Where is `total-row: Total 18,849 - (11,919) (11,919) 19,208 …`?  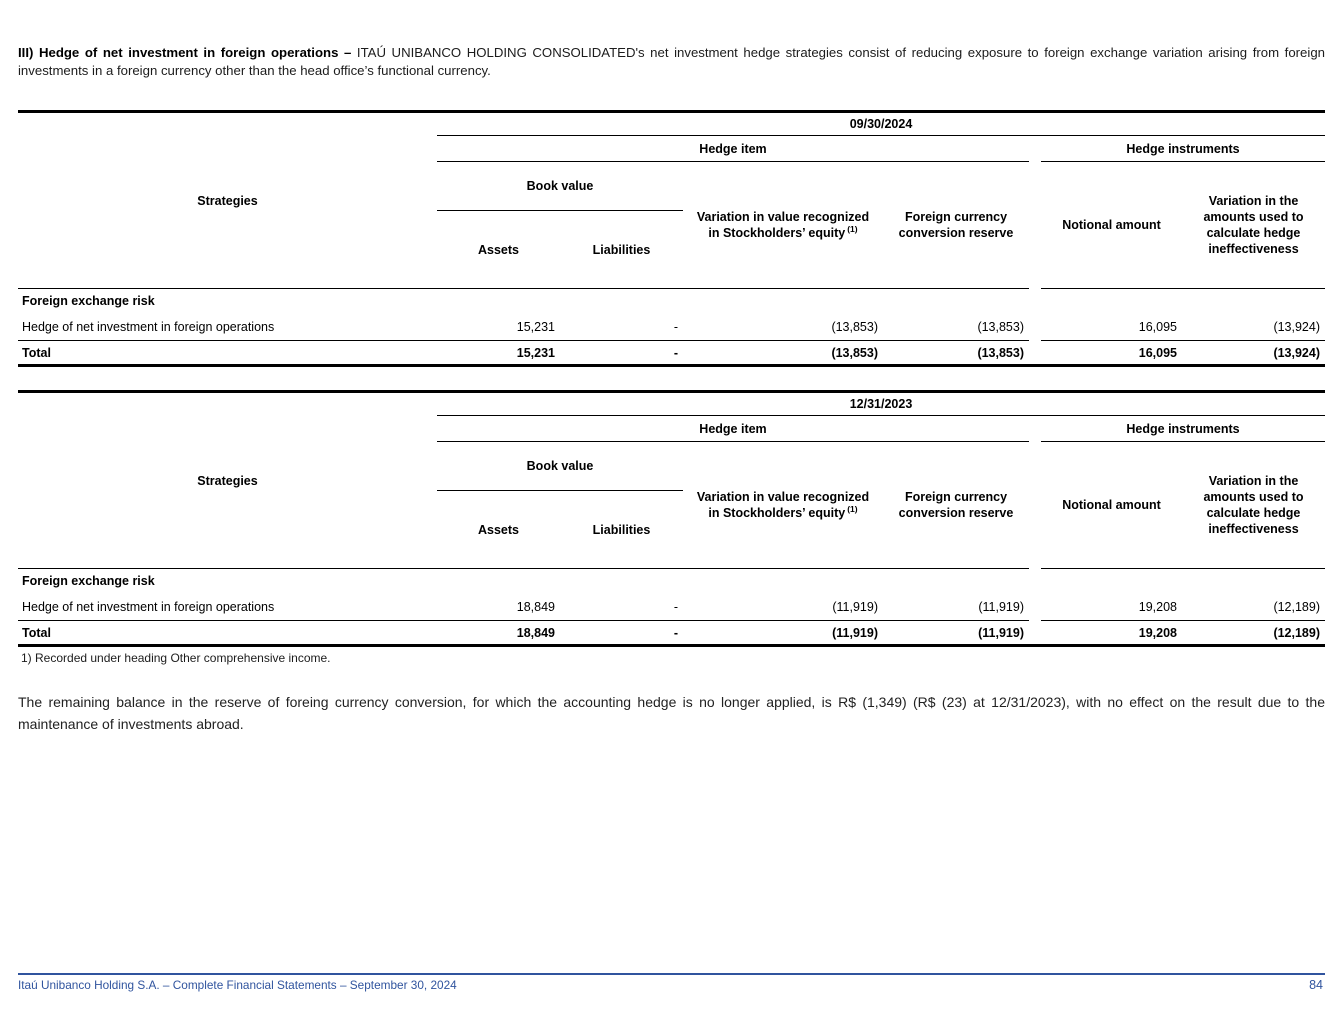 total-row: Total 18,849 - (11,919) (11,919) 19,208 … is located at coordinates (671, 633).